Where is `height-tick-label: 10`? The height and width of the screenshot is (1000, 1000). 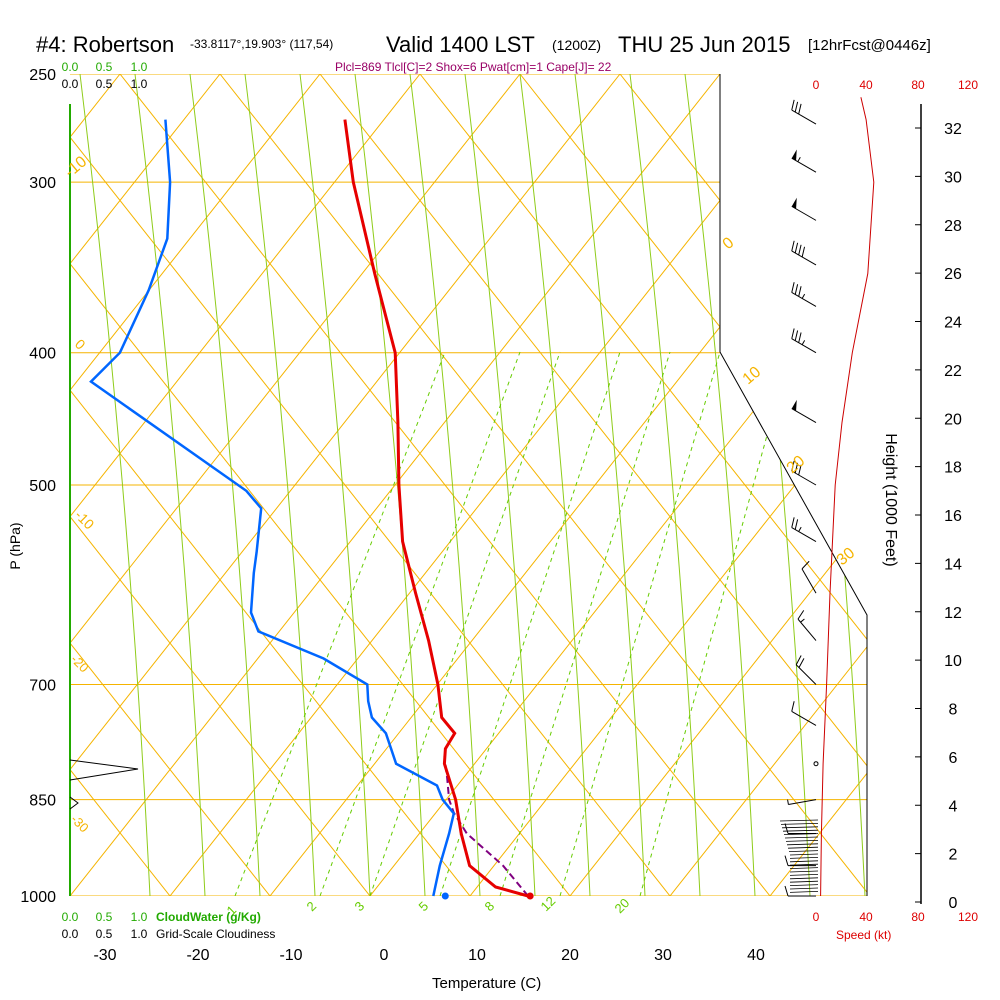 height-tick-label: 10 is located at coordinates (953, 661).